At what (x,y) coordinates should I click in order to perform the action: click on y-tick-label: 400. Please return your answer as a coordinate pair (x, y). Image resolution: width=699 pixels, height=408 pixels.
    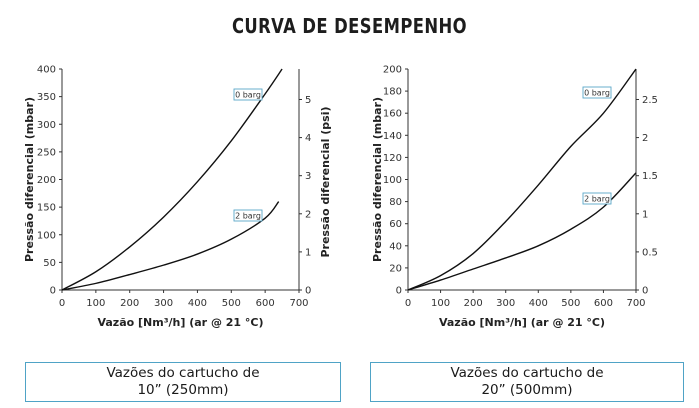
    Looking at the image, I should click on (46, 70).